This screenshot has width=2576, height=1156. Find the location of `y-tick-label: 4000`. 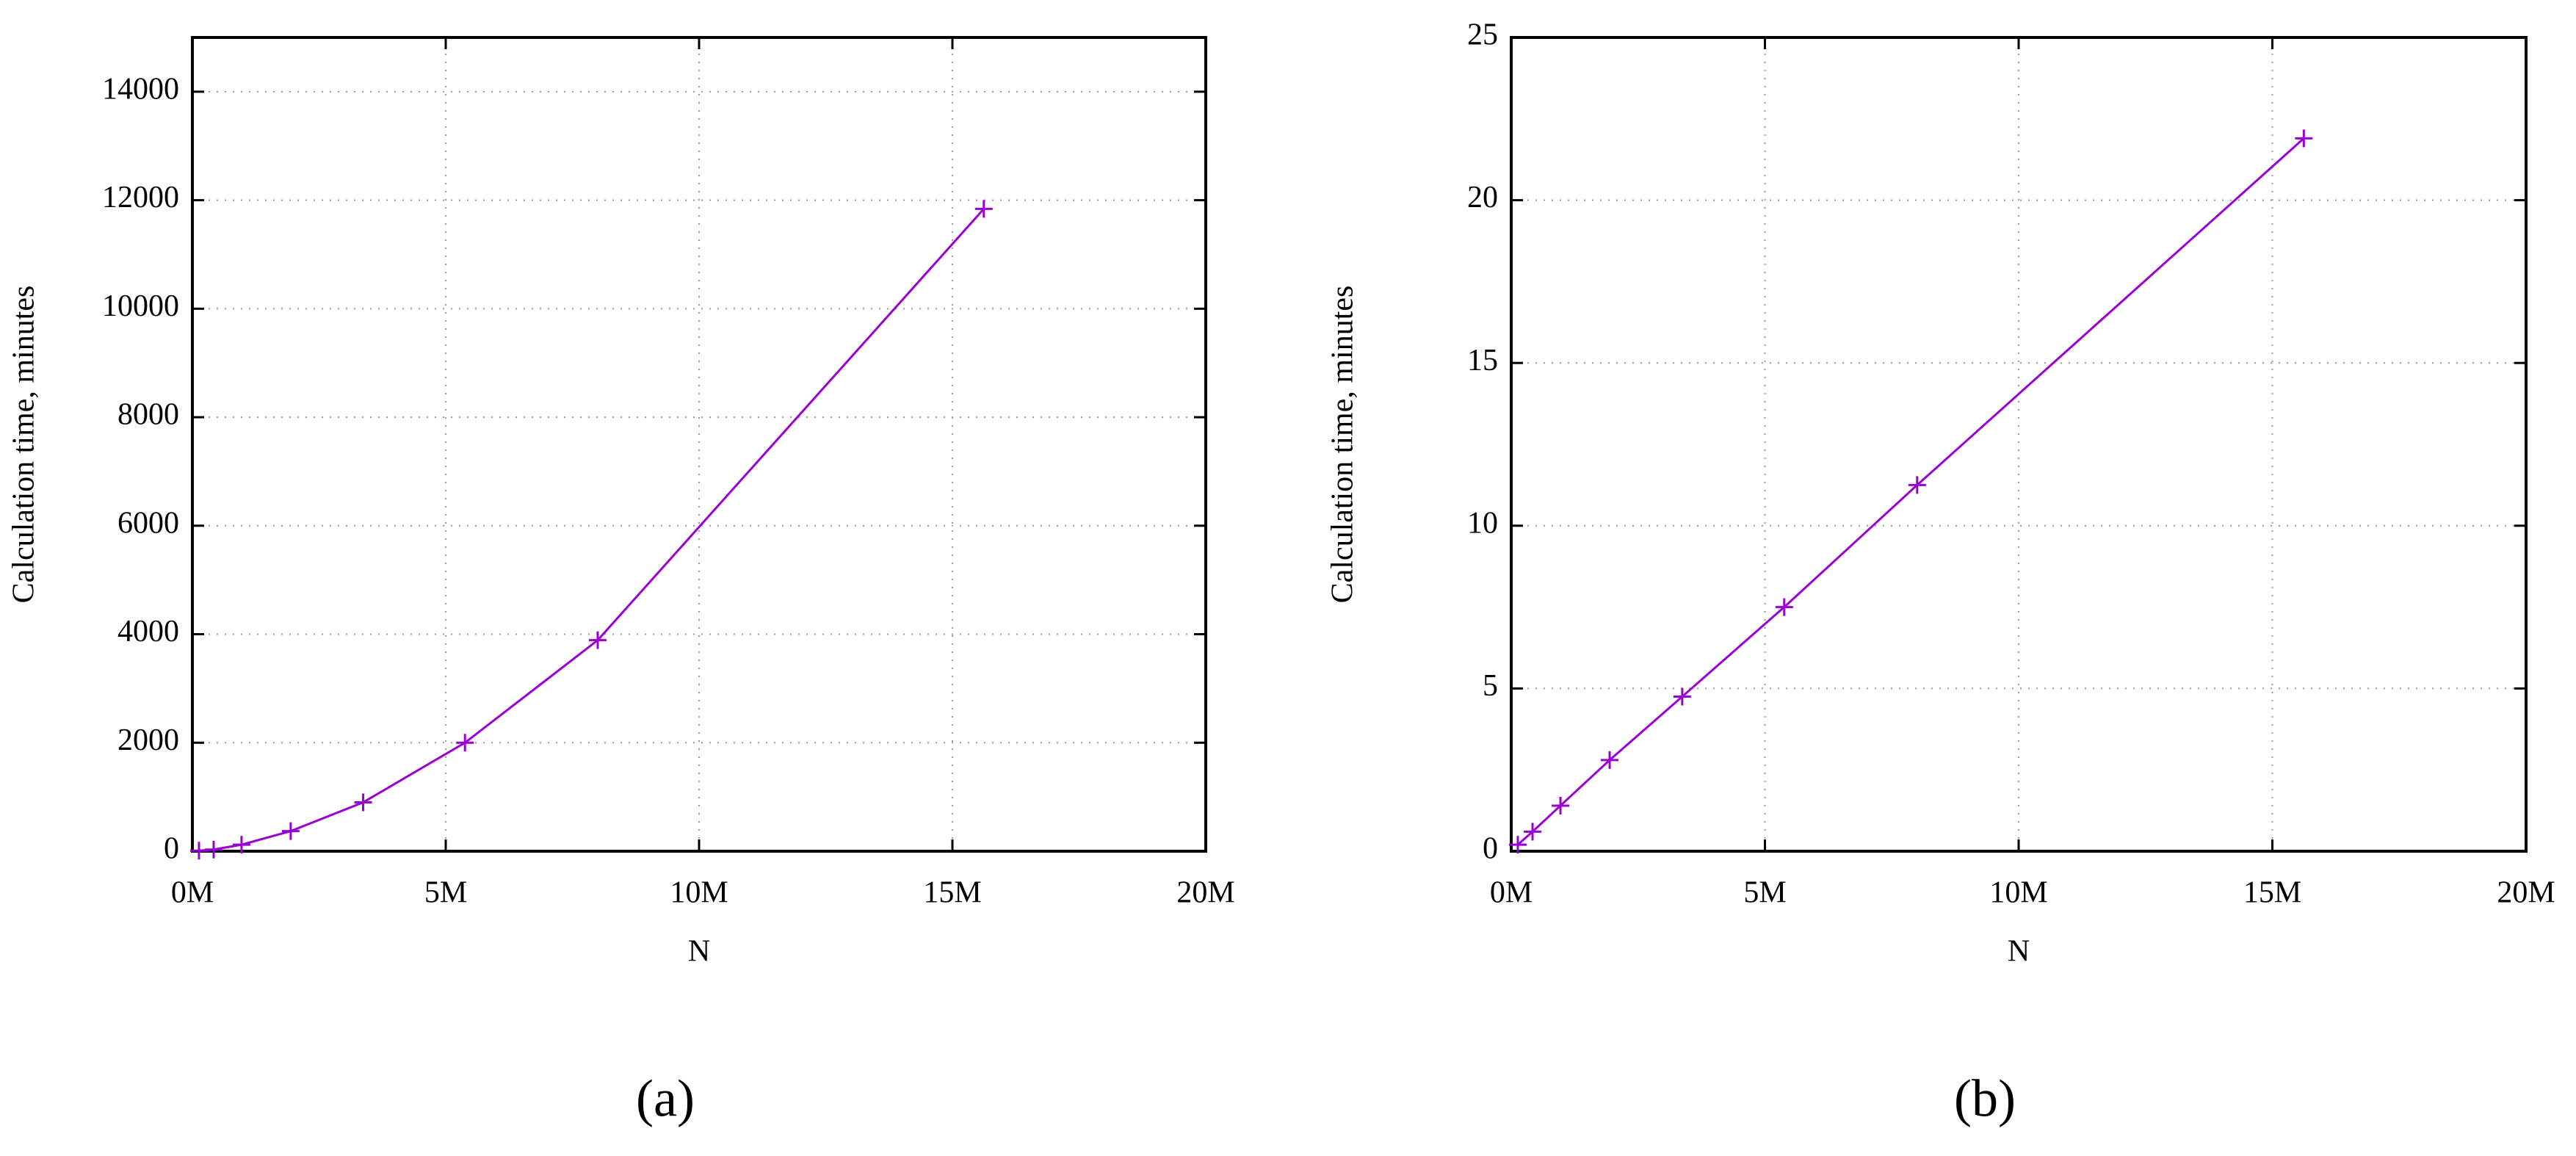

y-tick-label: 4000 is located at coordinates (148, 632).